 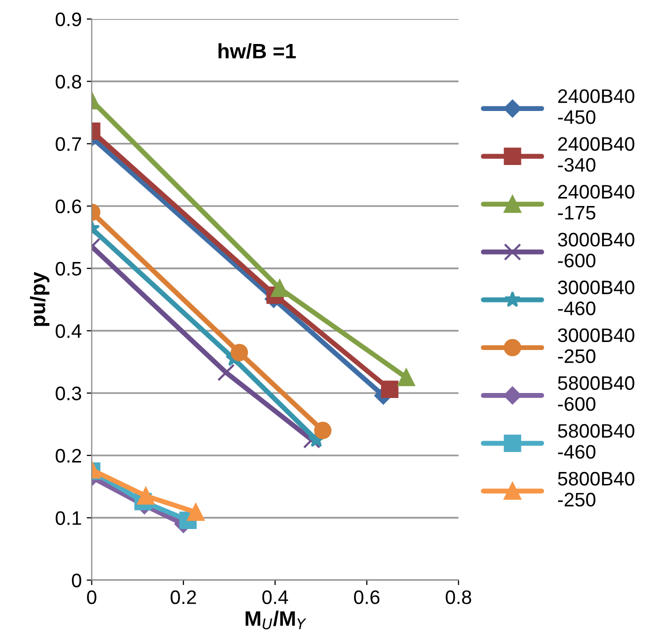 I want to click on x-tick-label: 0, so click(x=91, y=597).